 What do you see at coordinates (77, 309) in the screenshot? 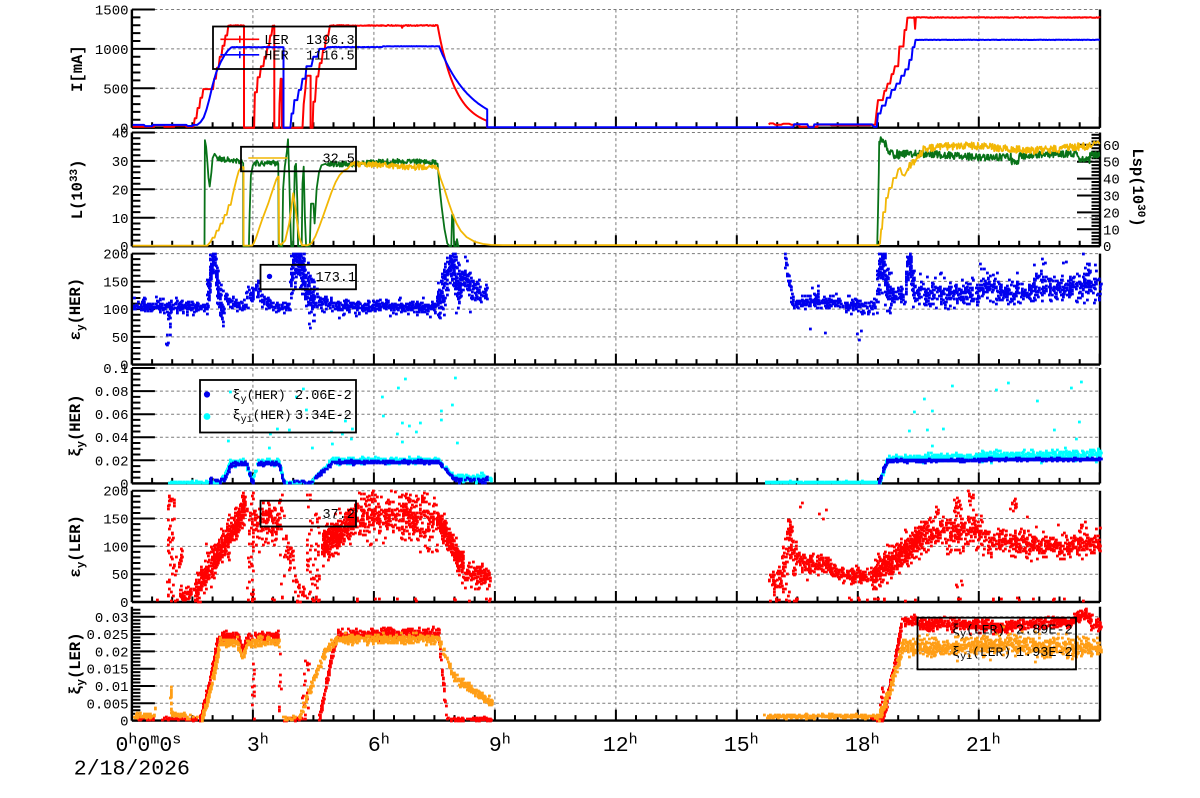
I see `svg-text: εy(HER)` at bounding box center [77, 309].